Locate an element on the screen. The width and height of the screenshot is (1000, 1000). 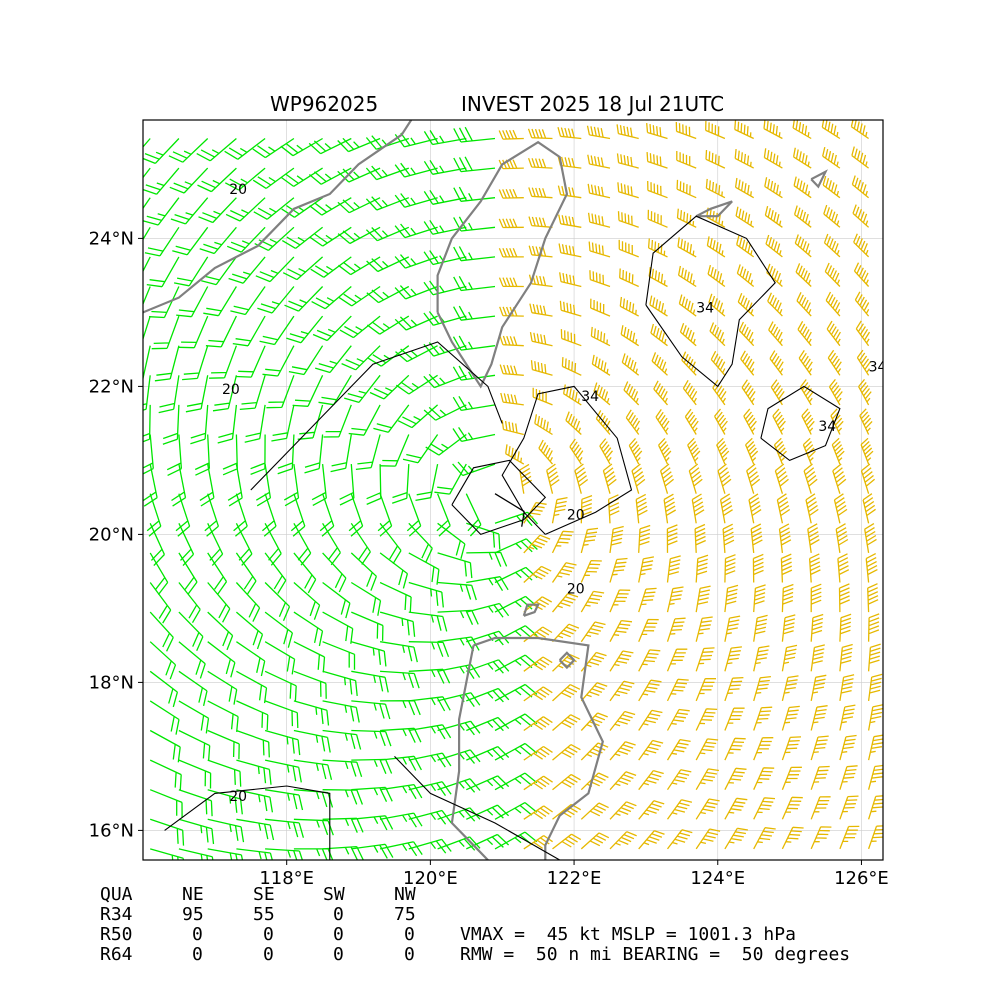
radii-value: 0 is located at coordinates (268, 934).